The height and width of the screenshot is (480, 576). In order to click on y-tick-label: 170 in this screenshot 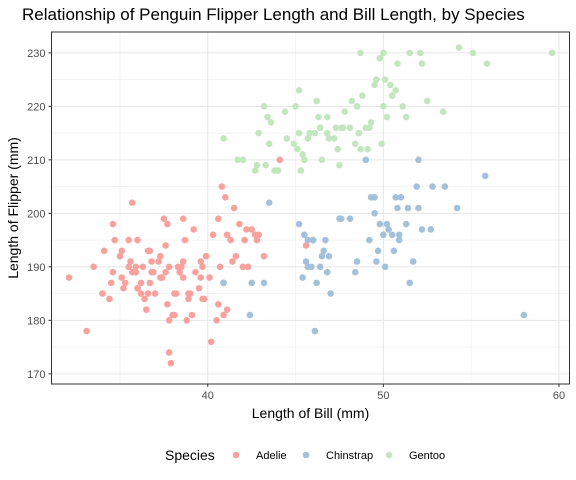, I will do `click(36, 375)`.